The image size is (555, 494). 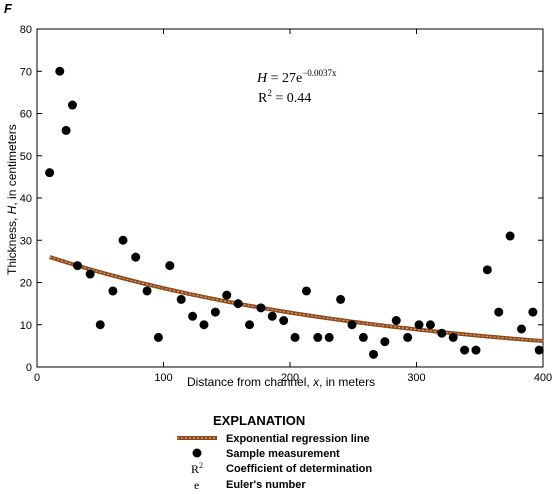 What do you see at coordinates (250, 382) in the screenshot?
I see `x-axis-label-prefix: Distance from channel,` at bounding box center [250, 382].